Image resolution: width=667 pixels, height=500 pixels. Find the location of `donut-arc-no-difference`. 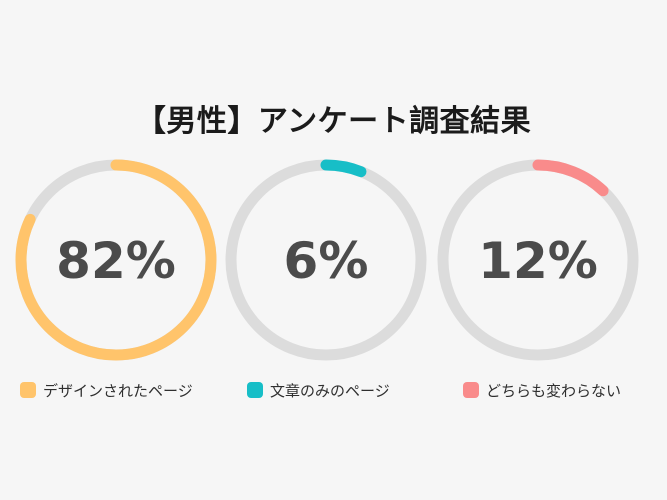

donut-arc-no-difference is located at coordinates (538, 260).